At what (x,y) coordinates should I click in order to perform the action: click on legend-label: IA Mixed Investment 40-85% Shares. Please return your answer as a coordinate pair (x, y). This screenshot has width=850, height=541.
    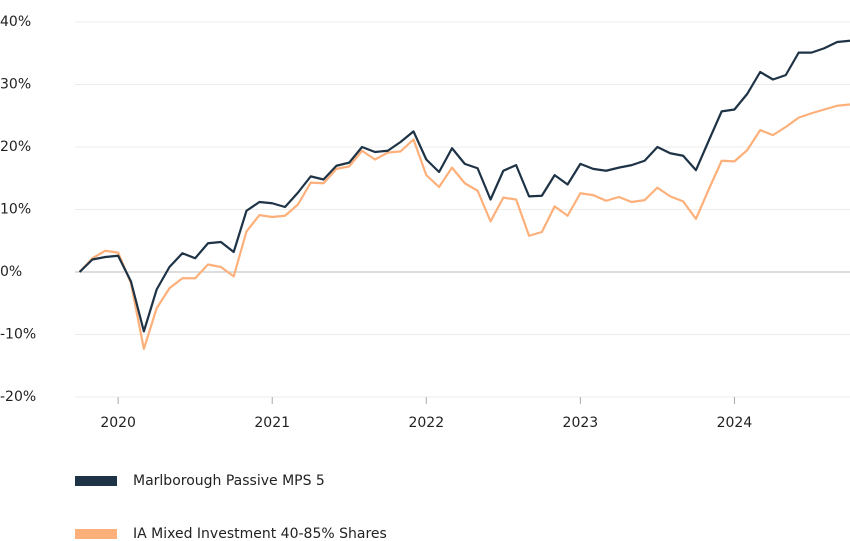
    Looking at the image, I should click on (260, 533).